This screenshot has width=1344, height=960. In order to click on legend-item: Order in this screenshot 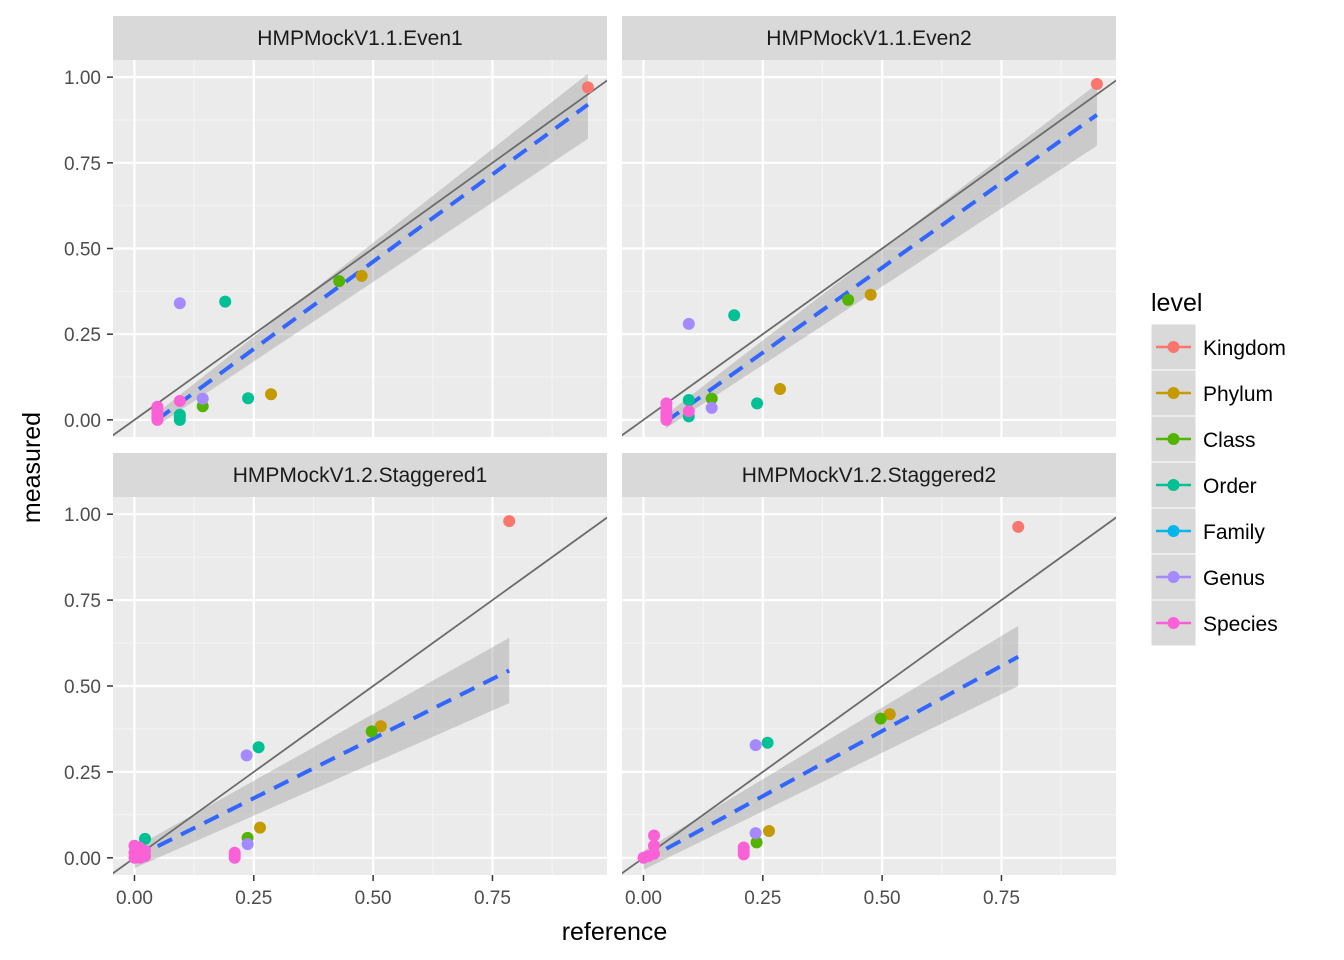, I will do `click(1203, 485)`.